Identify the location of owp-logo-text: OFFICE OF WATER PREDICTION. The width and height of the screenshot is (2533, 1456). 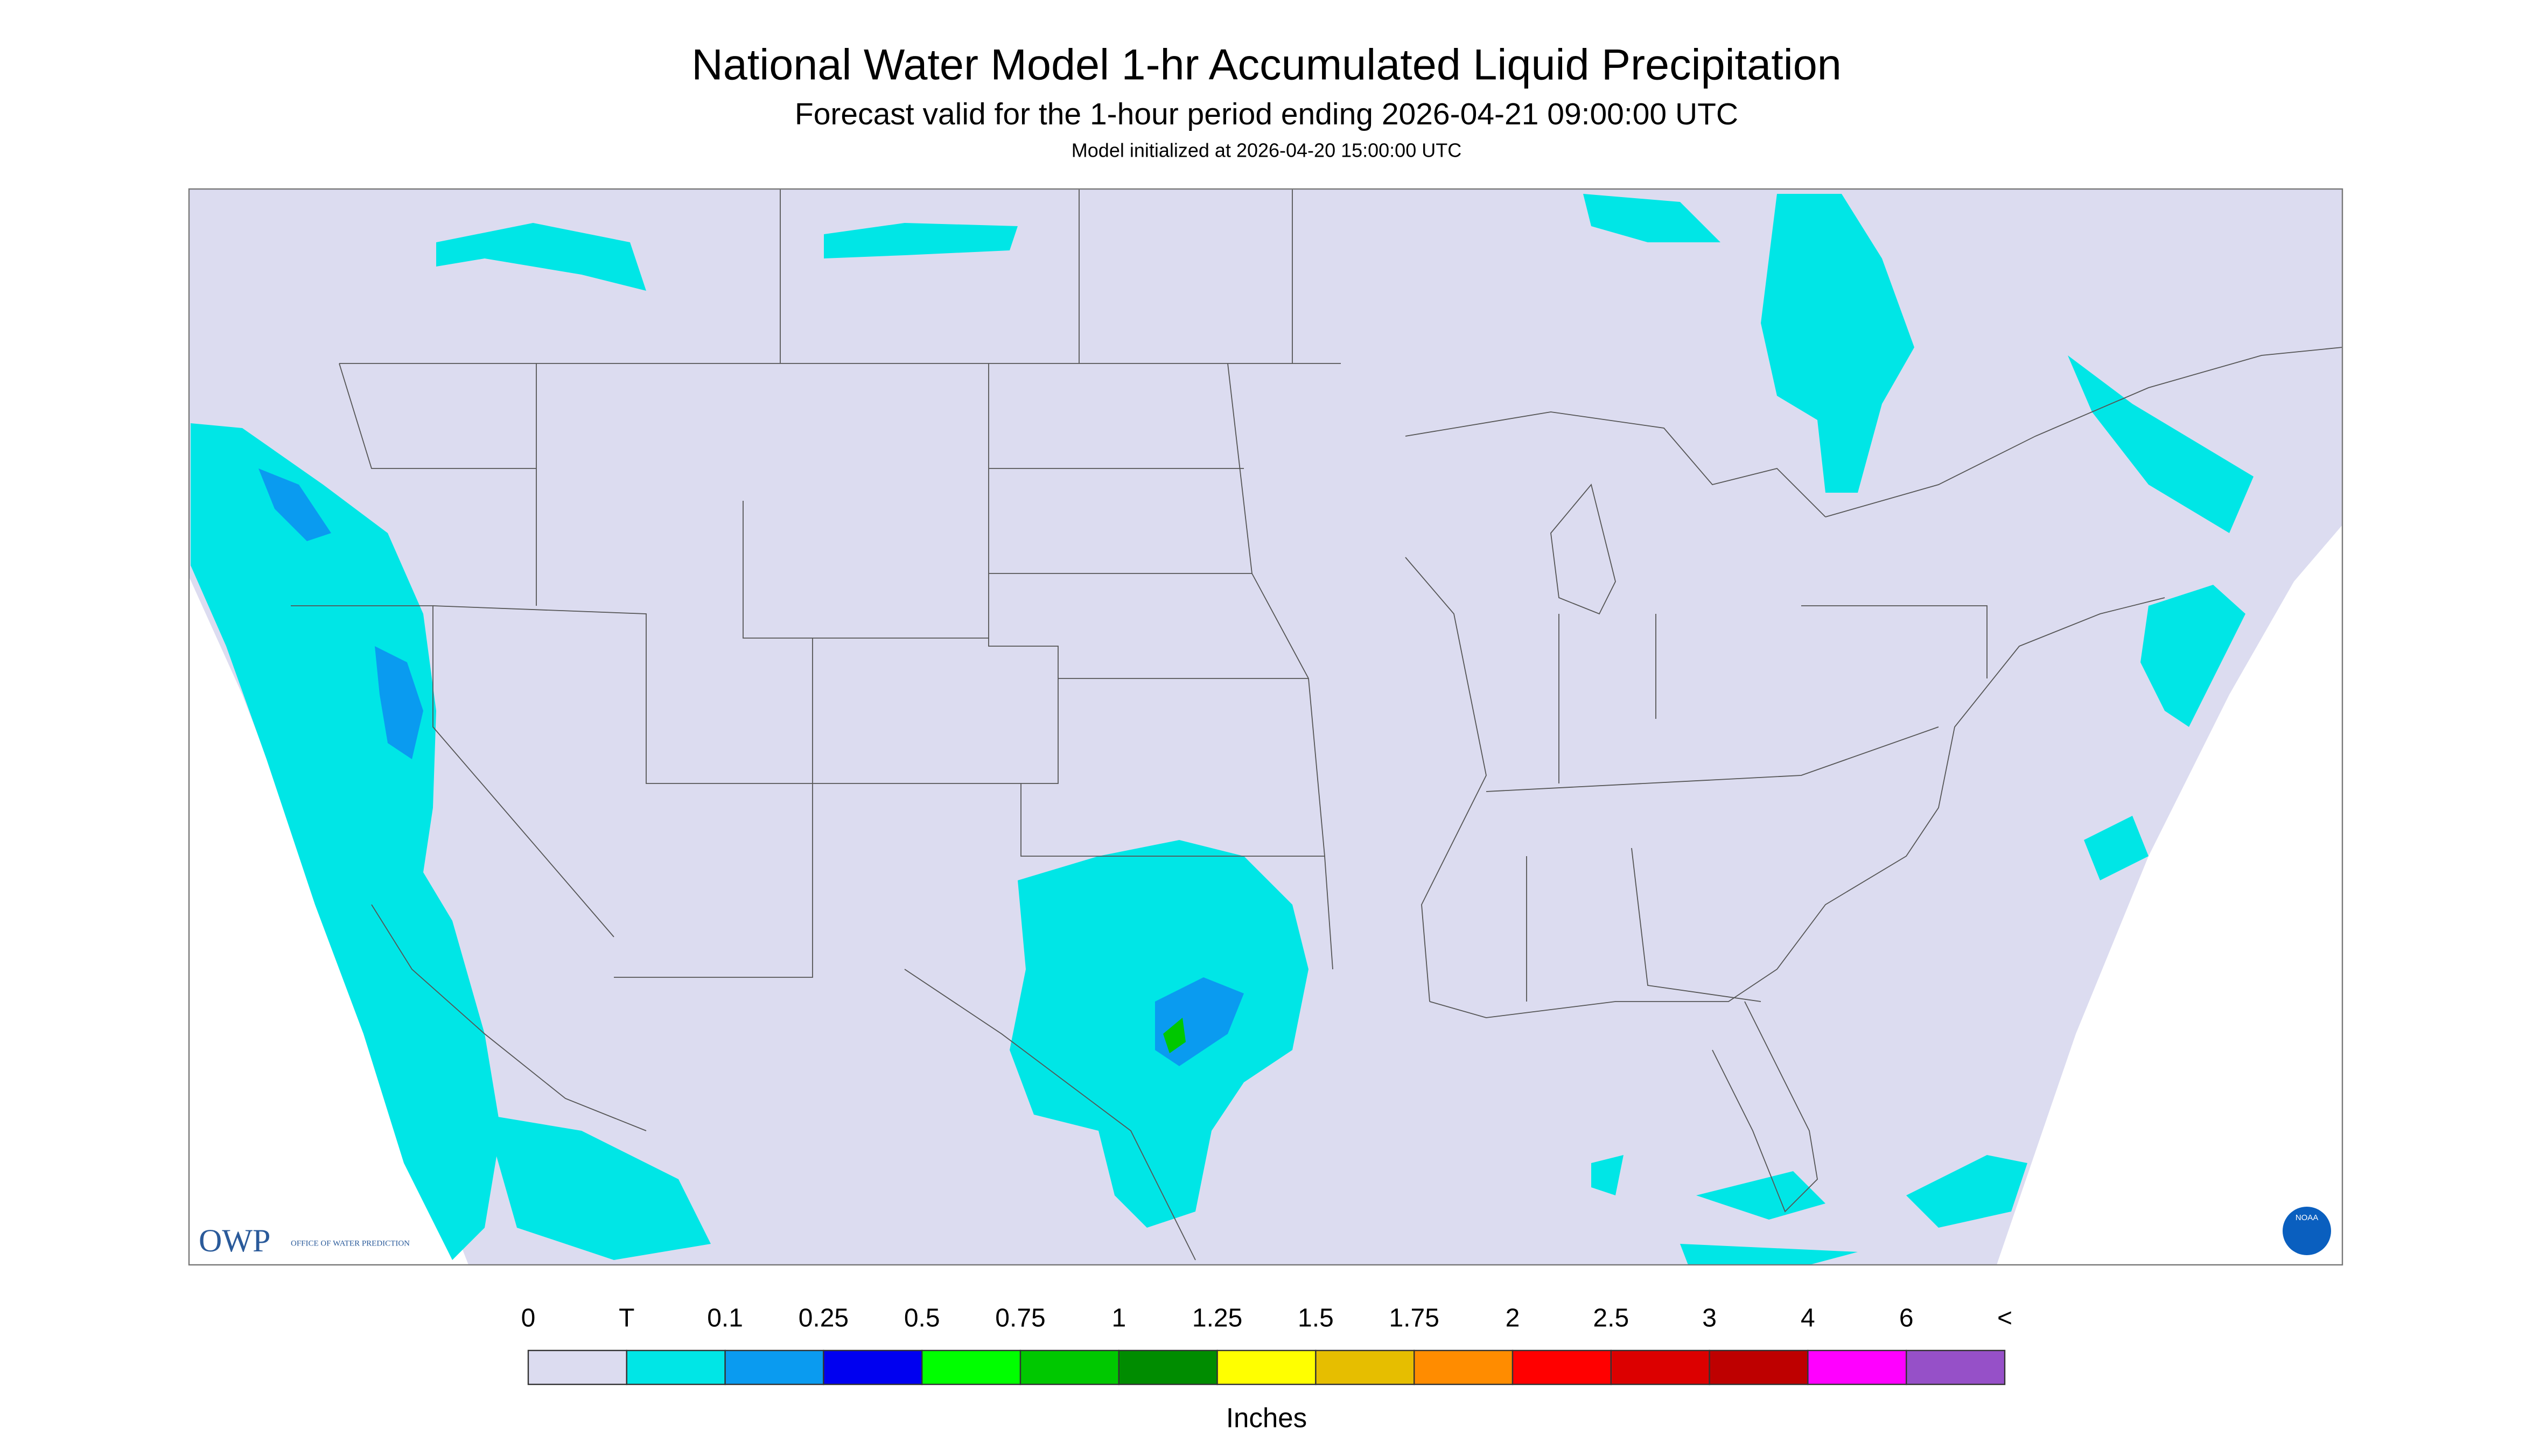
(350, 1243).